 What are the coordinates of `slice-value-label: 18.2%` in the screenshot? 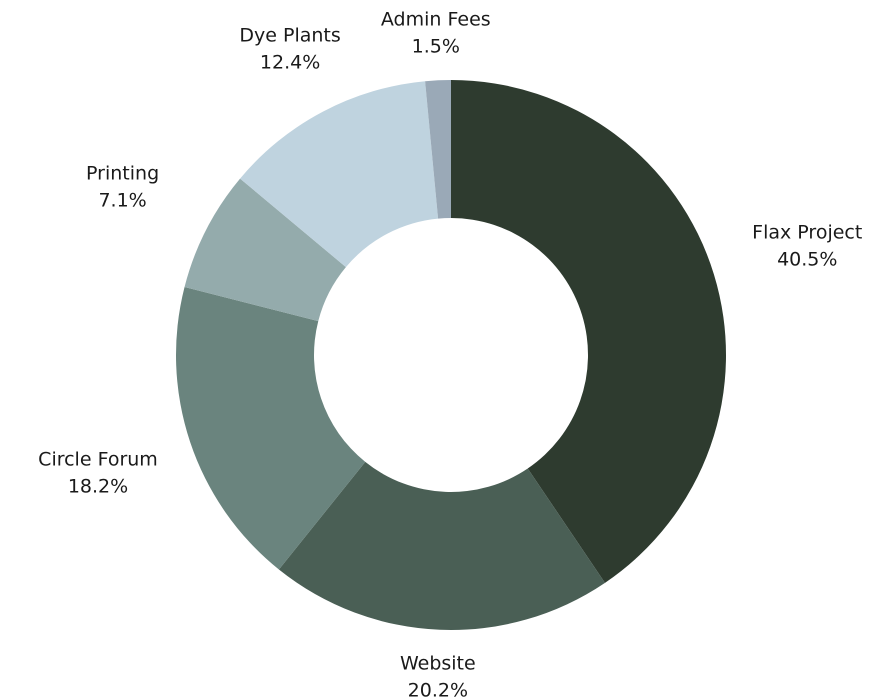 It's located at (98, 486).